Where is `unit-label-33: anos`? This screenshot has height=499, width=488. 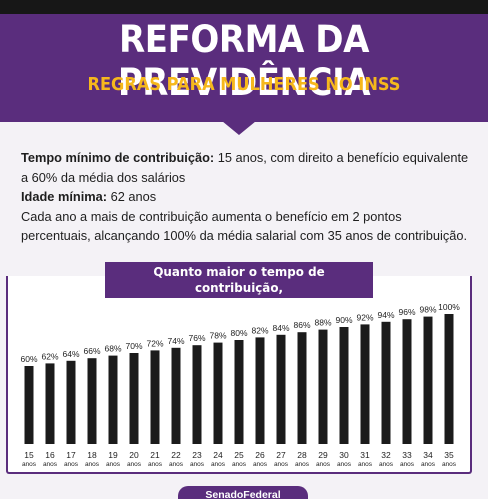 unit-label-33: anos is located at coordinates (407, 464).